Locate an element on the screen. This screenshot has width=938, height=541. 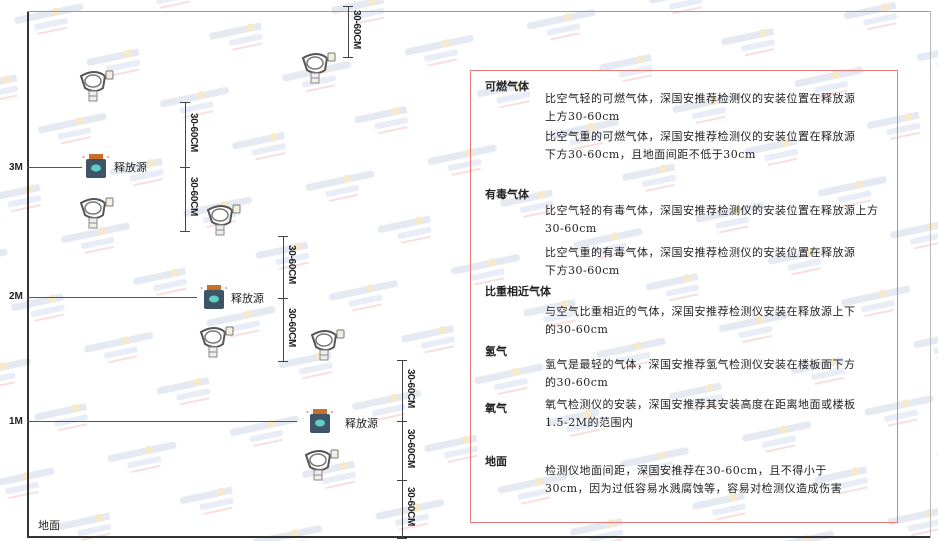
ground-label: 地面 is located at coordinates (49, 525).